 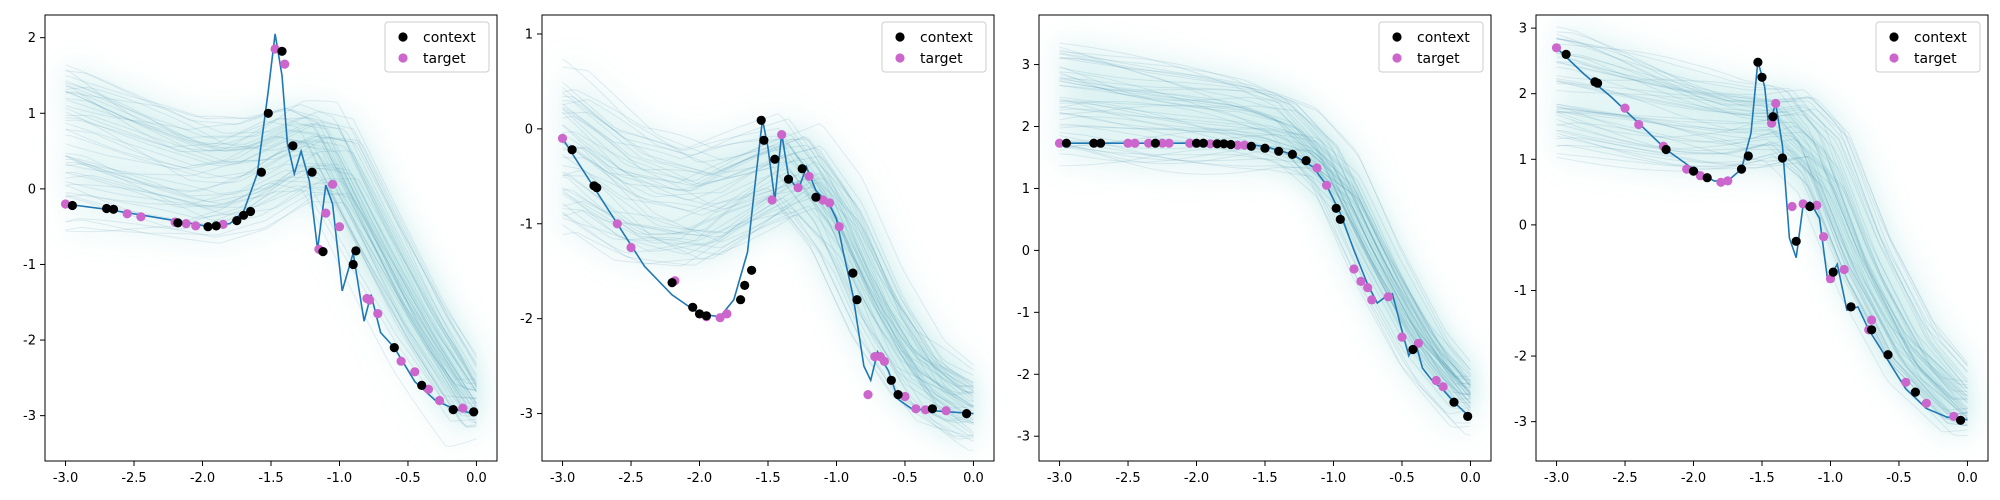 What do you see at coordinates (1127, 478) in the screenshot?
I see `x-tick-label: -2.5` at bounding box center [1127, 478].